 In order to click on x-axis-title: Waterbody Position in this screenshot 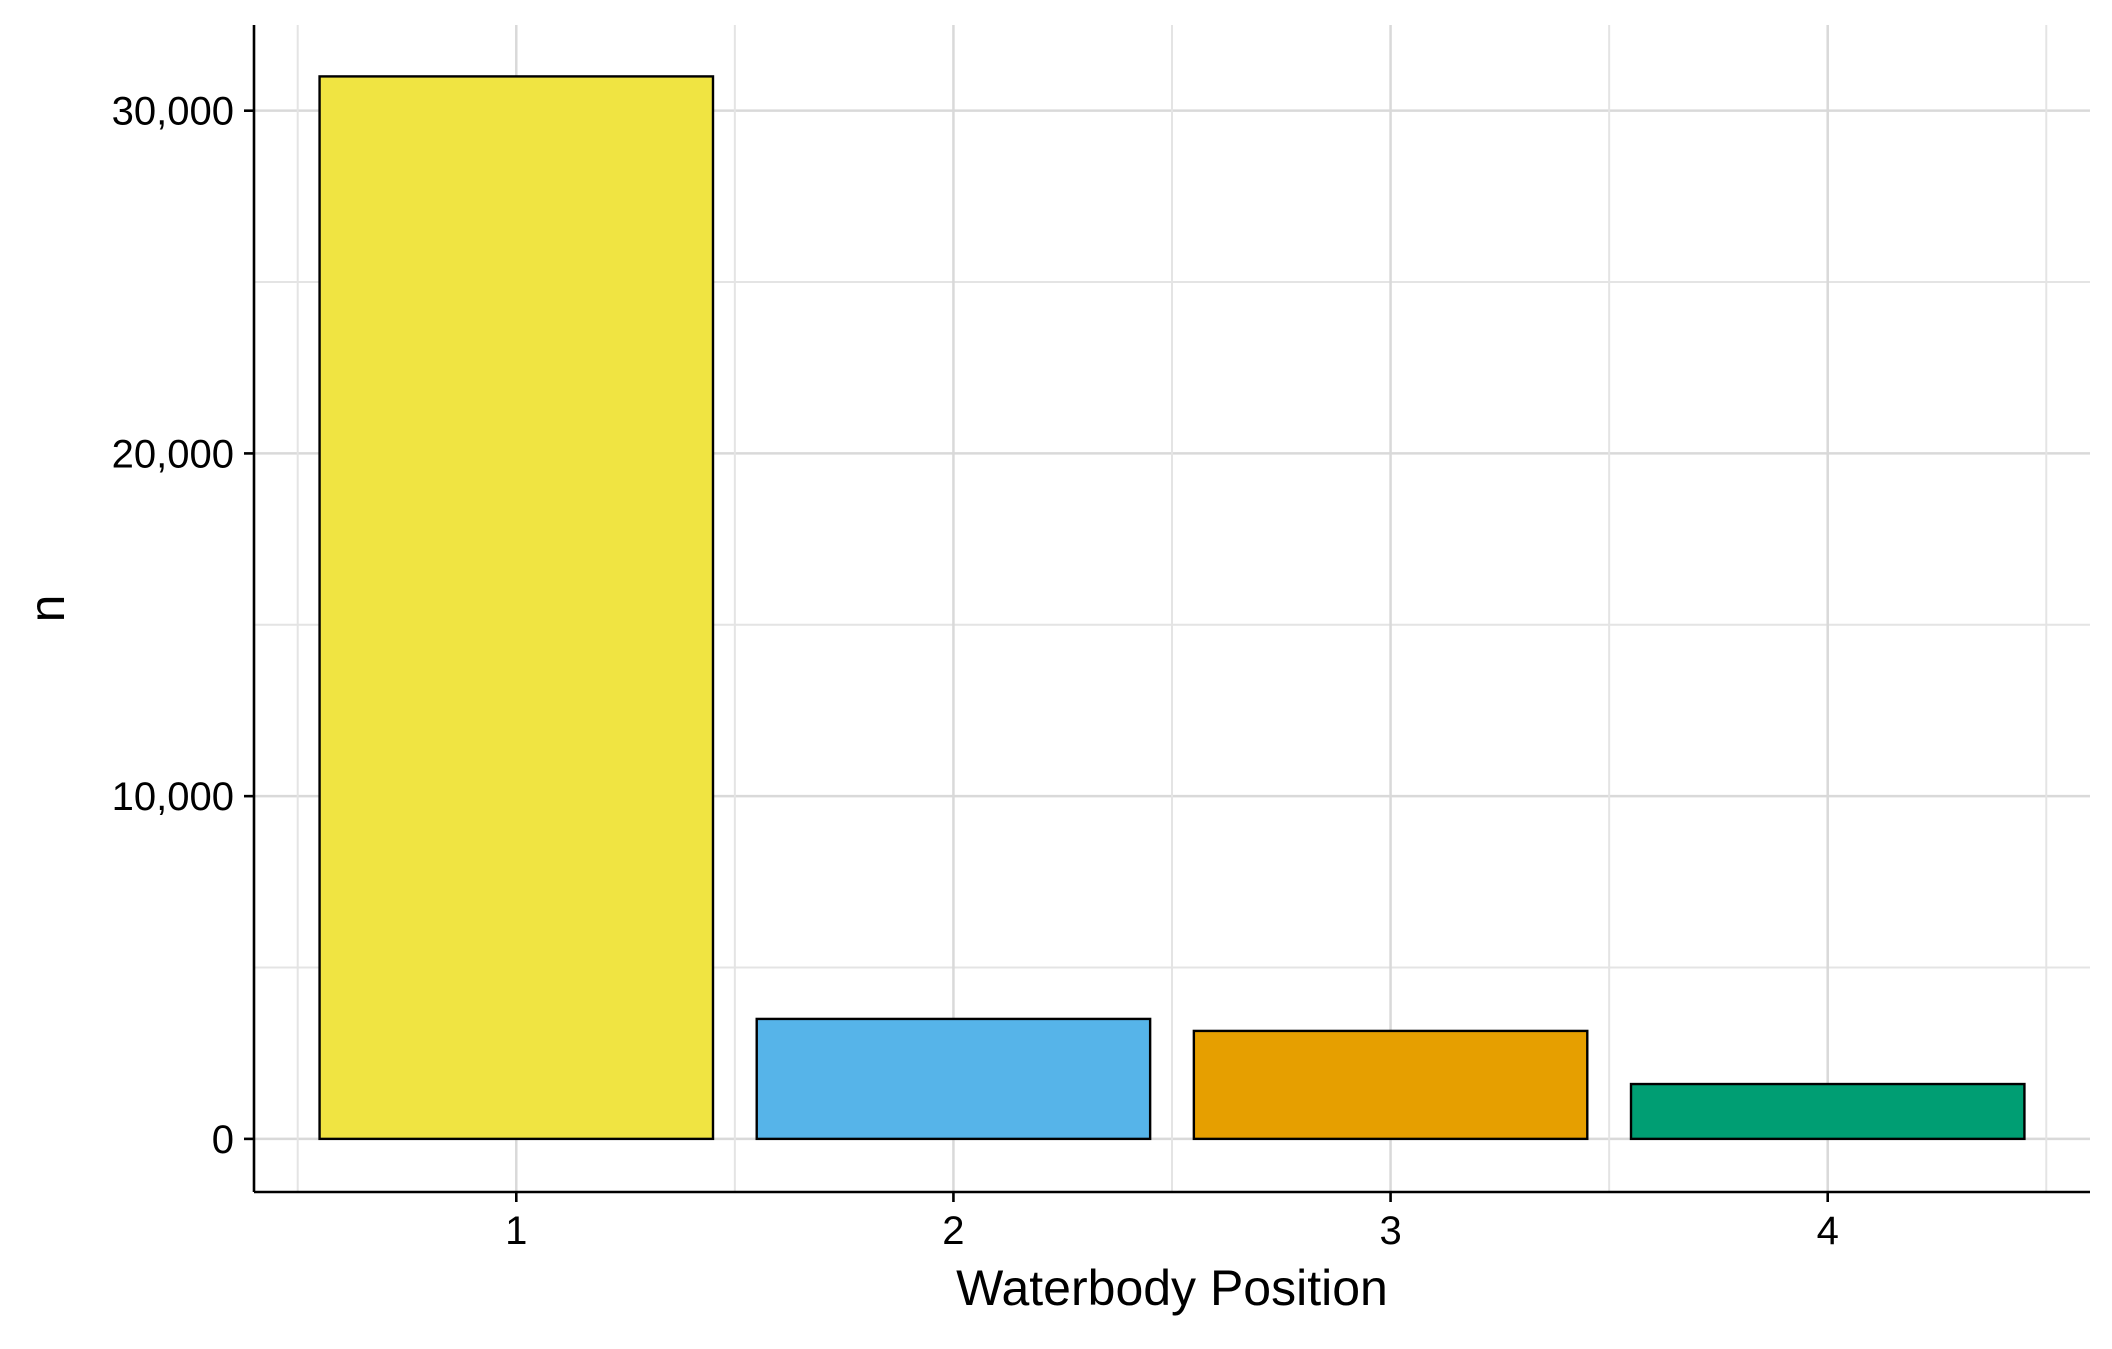, I will do `click(1172, 1288)`.